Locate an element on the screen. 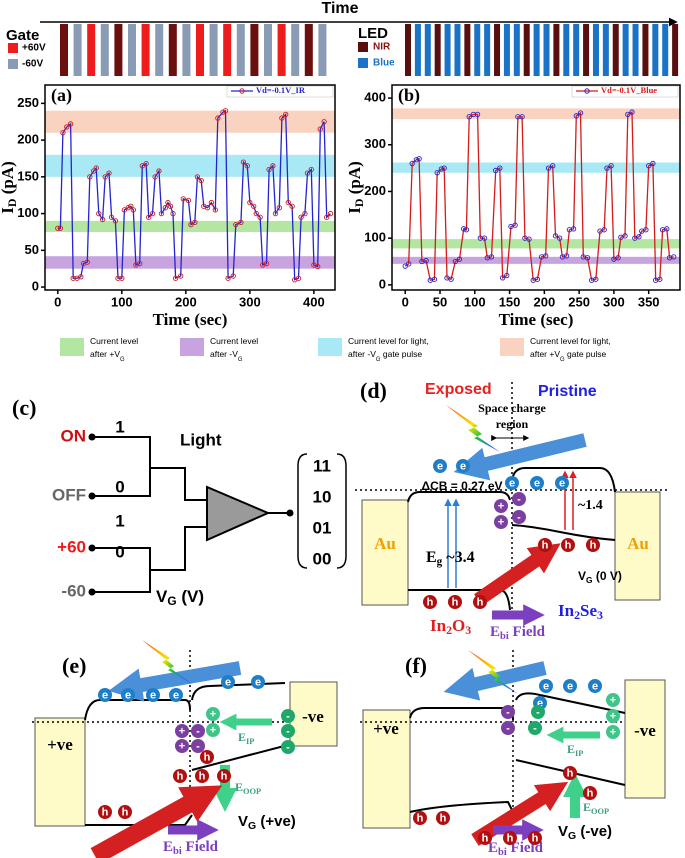 This screenshot has height=858, width=685. negative-charge-label: - is located at coordinates (519, 499).